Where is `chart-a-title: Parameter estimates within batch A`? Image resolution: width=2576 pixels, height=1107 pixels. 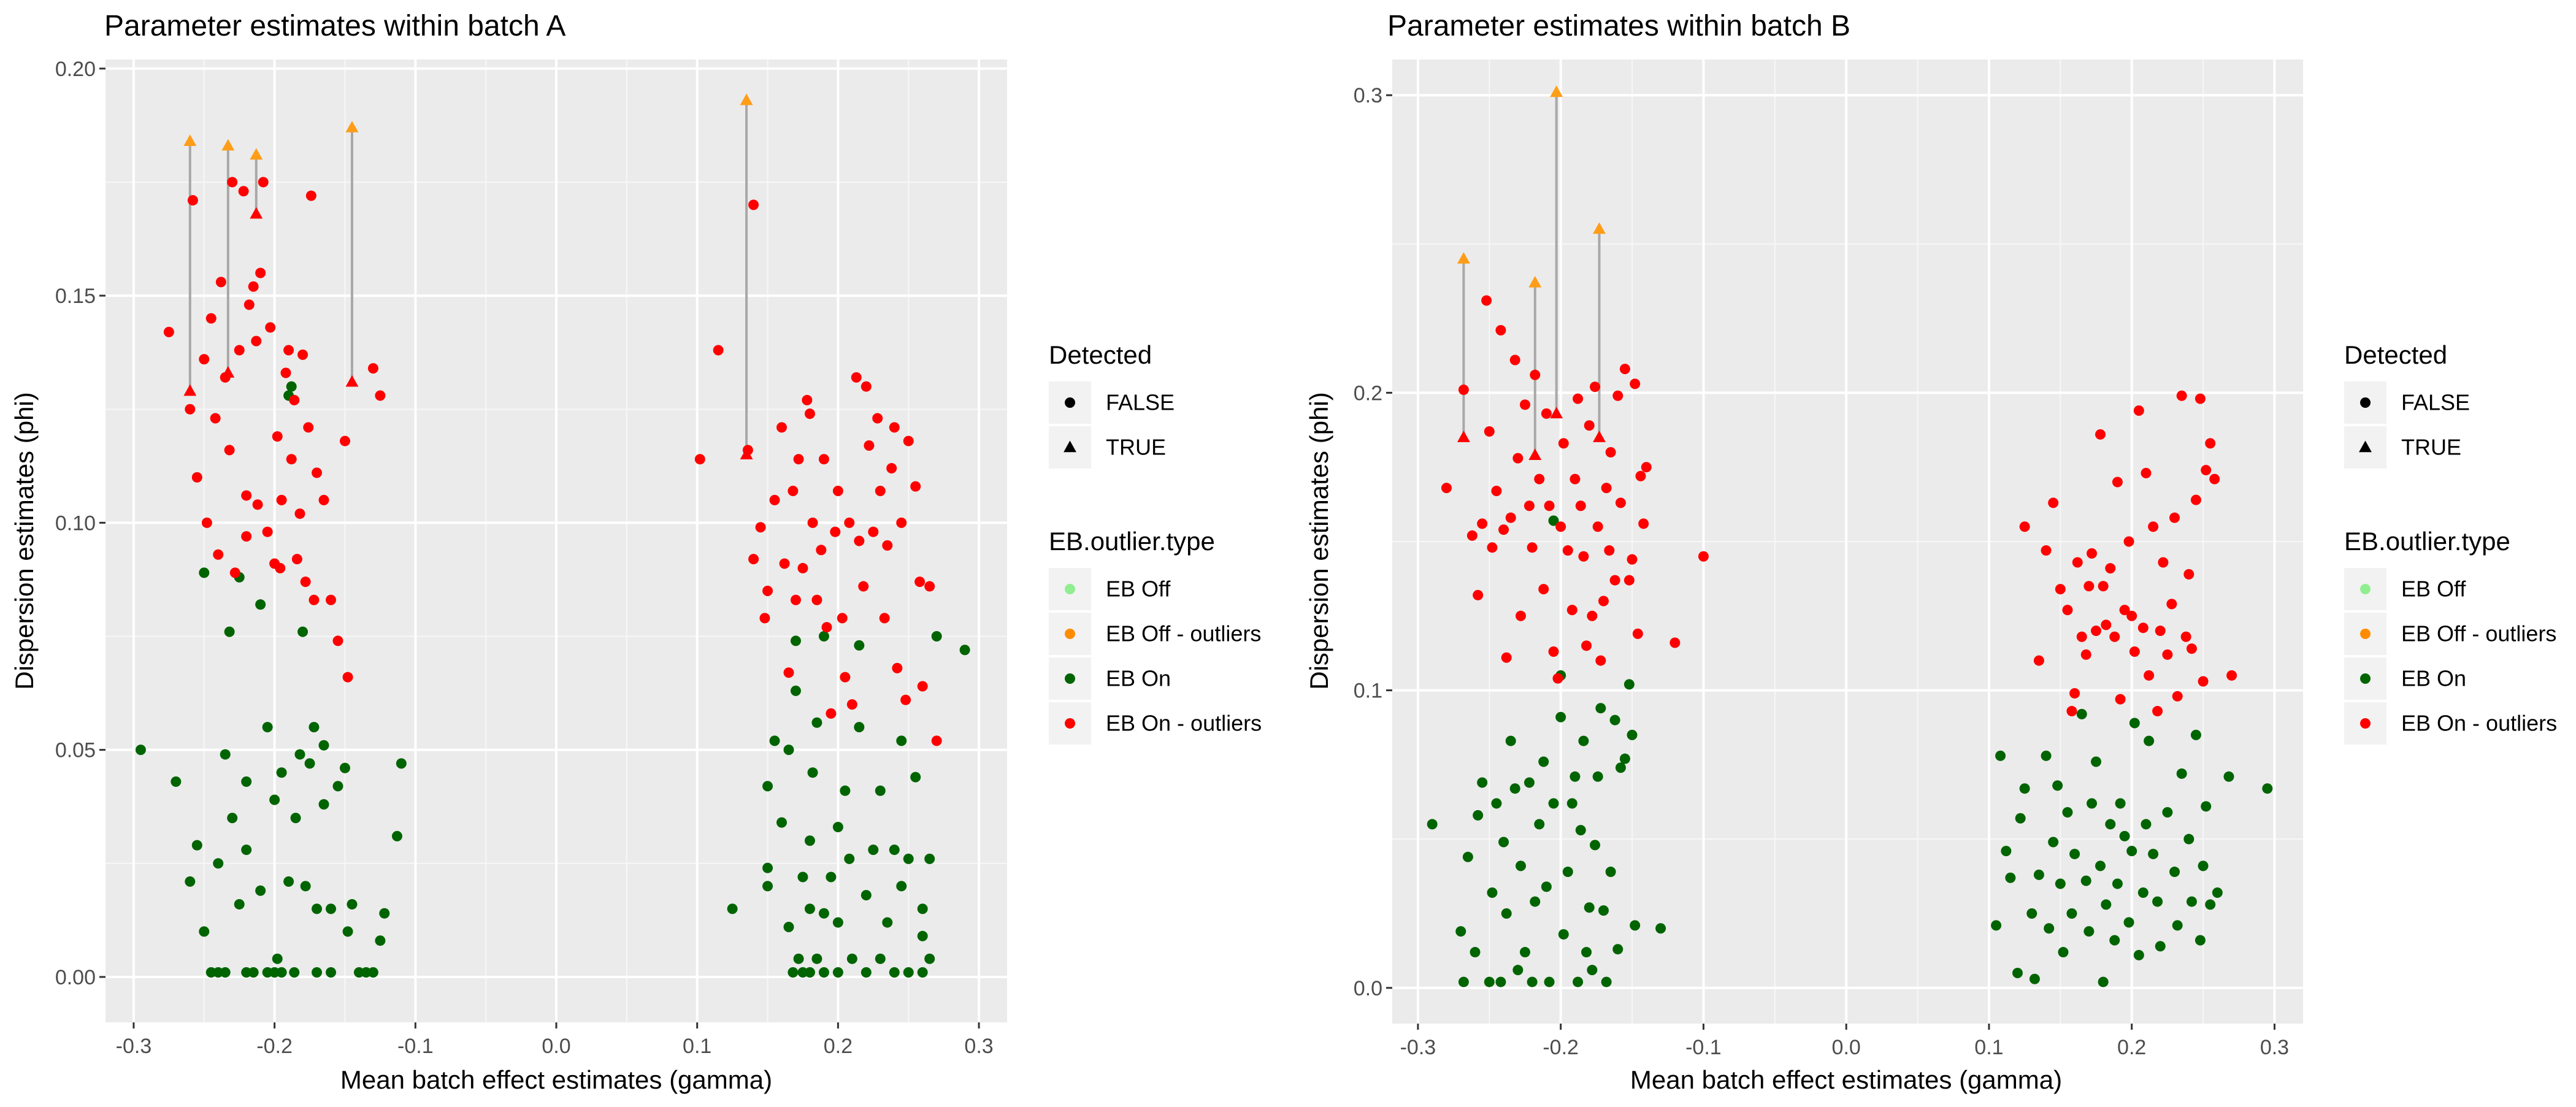
chart-a-title: Parameter estimates within batch A is located at coordinates (334, 26).